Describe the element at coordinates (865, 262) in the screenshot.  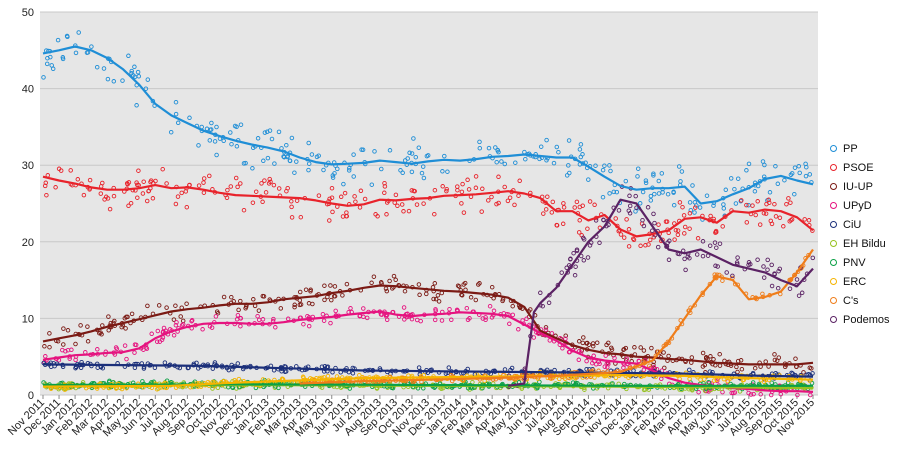
I see `legend-item: PNV` at that location.